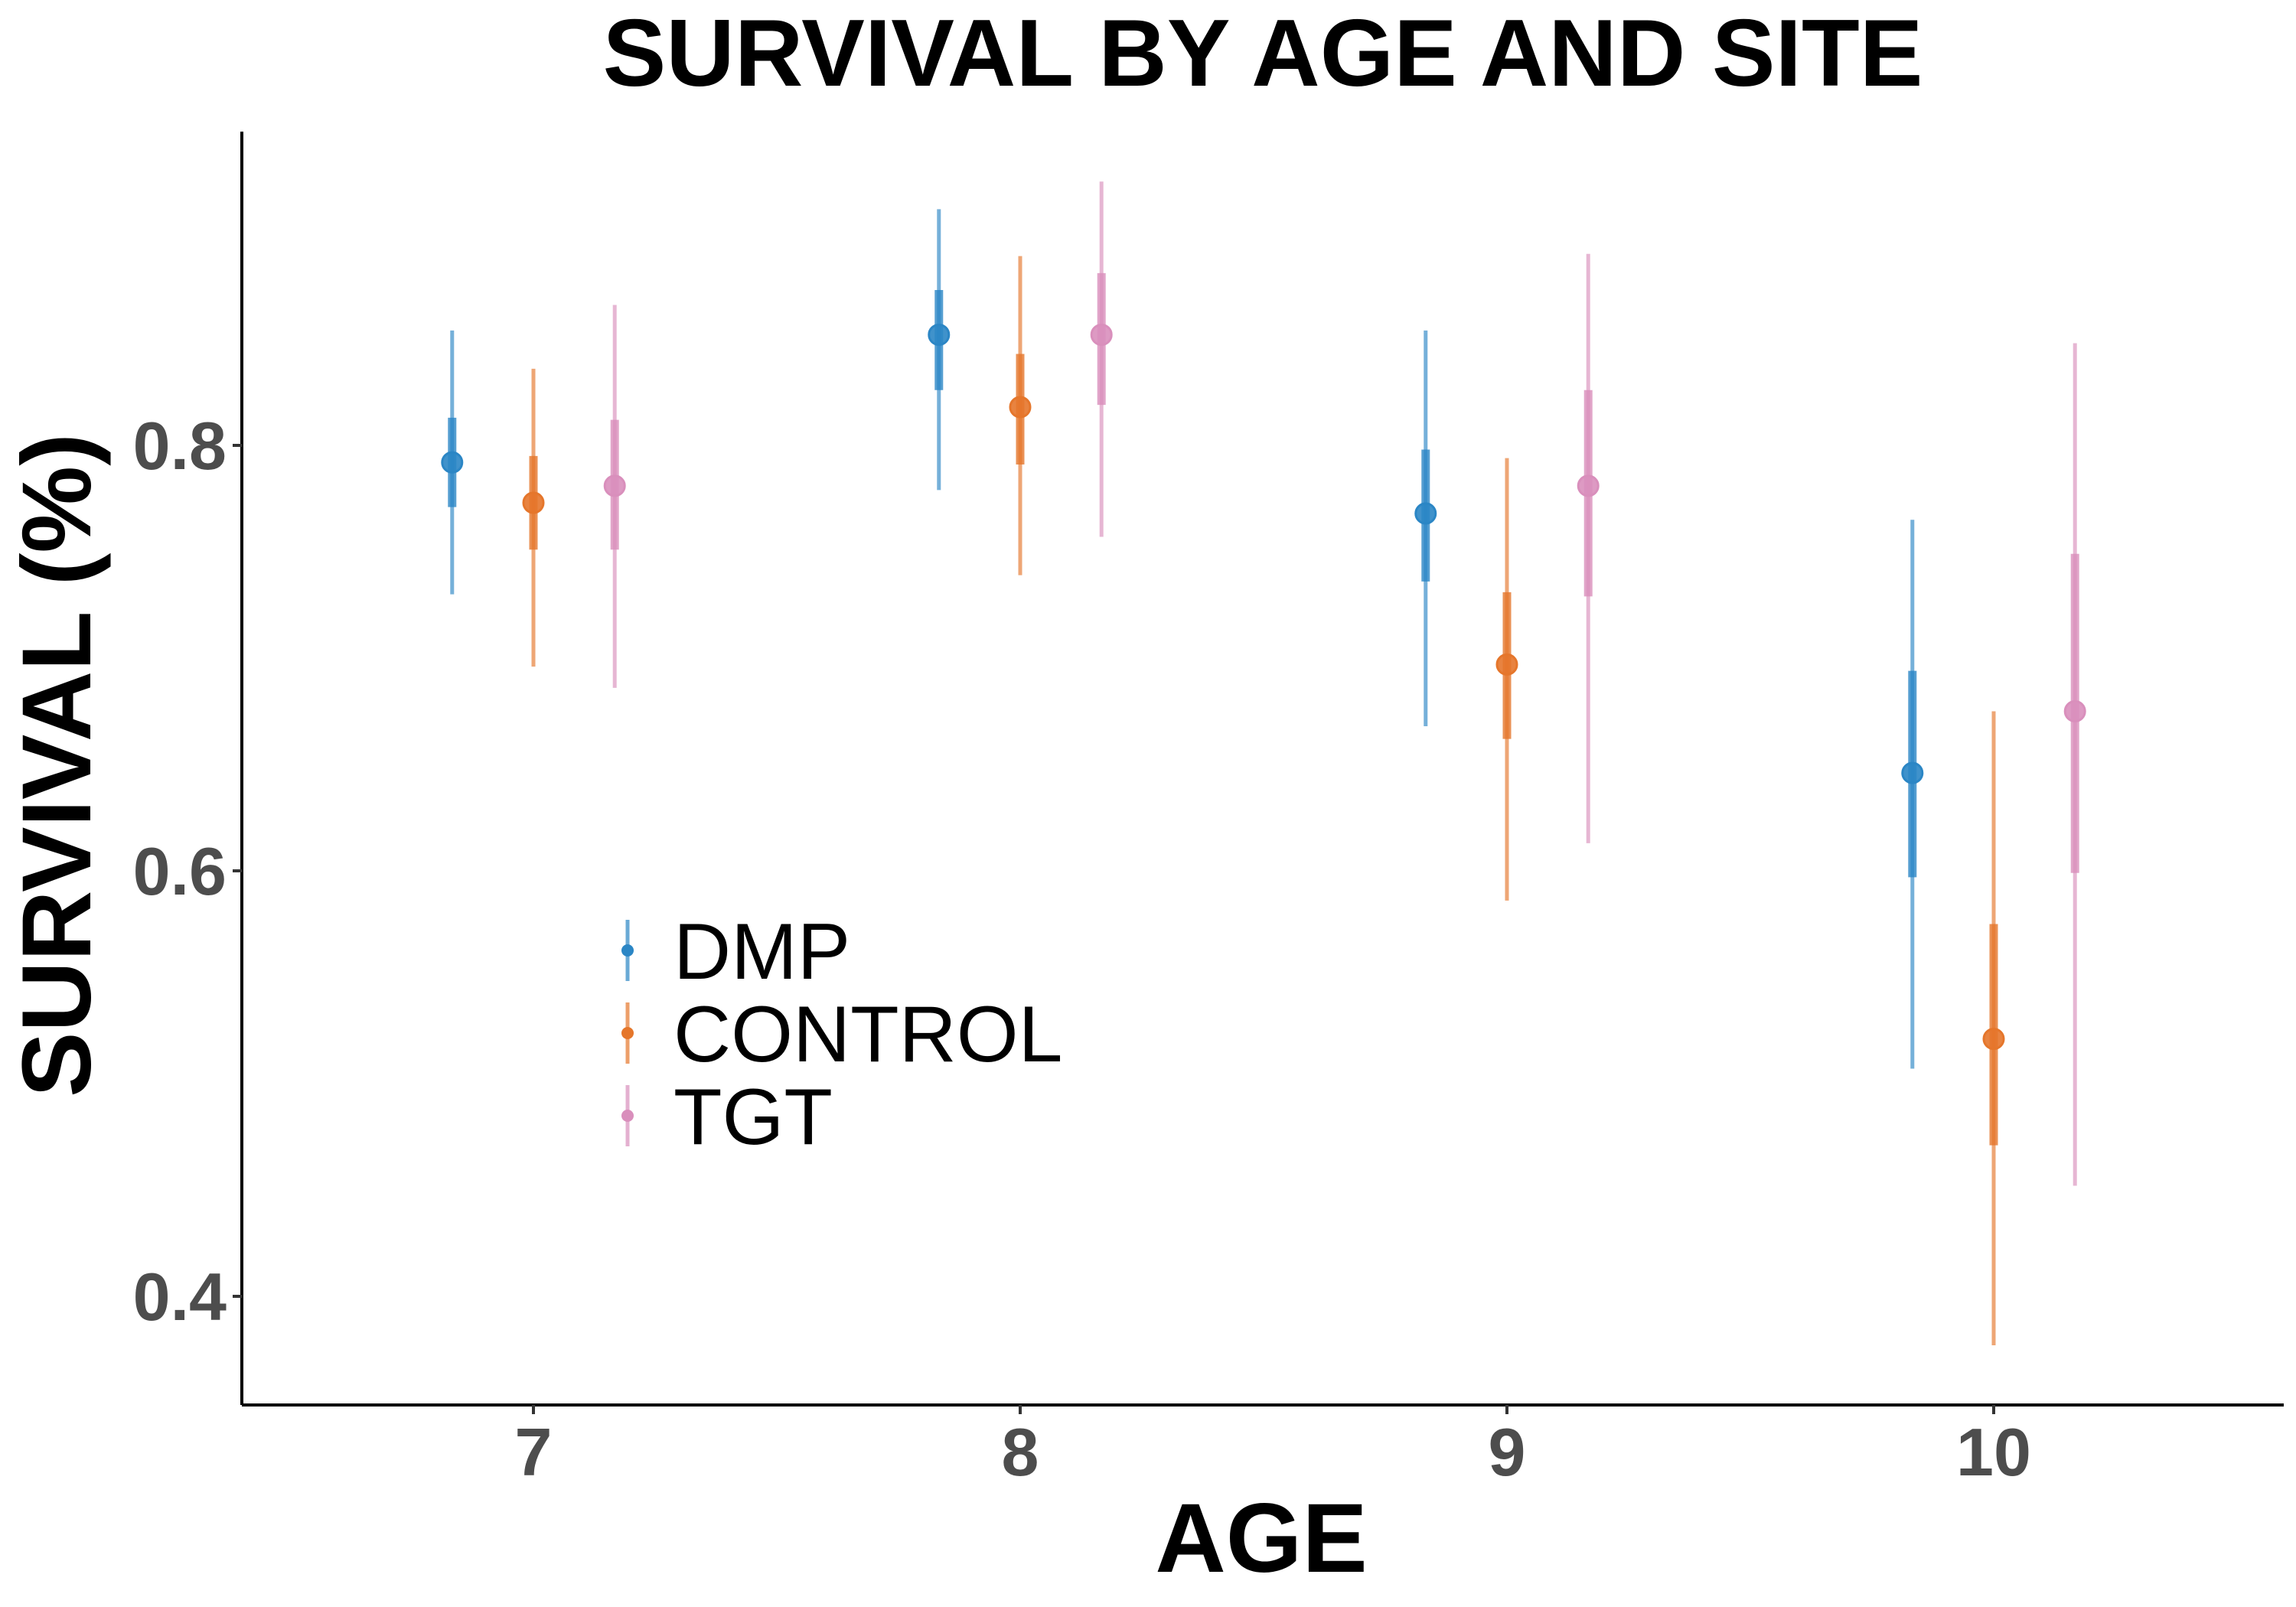  I want to click on y-axis-title-group: SURVIVAL (%), so click(57, 765).